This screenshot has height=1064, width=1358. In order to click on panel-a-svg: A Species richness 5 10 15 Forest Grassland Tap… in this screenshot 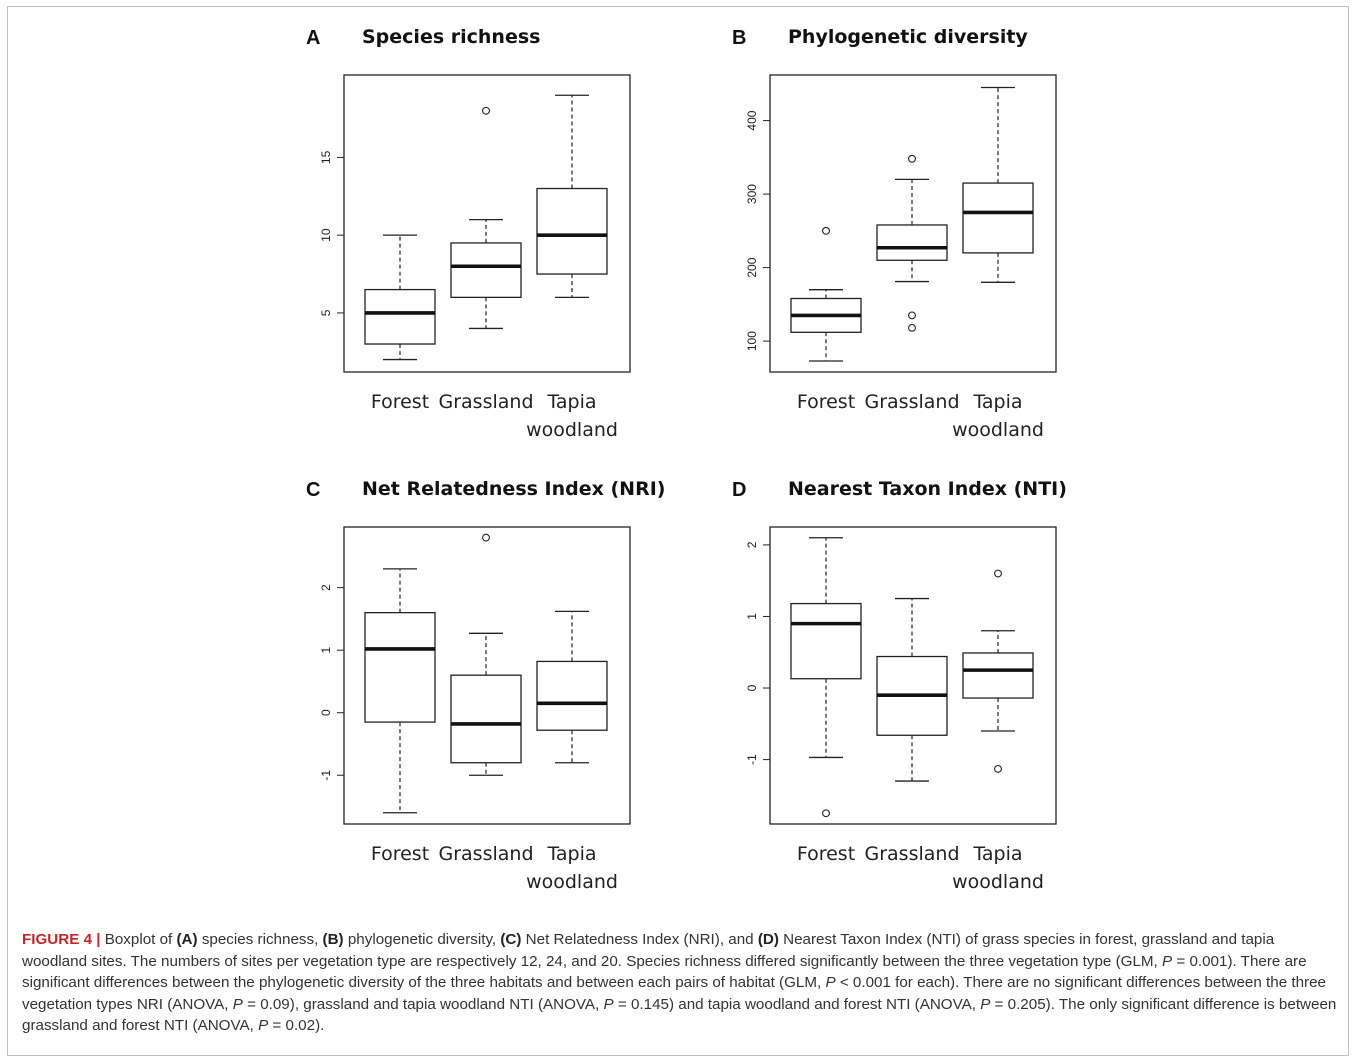, I will do `click(468, 233)`.